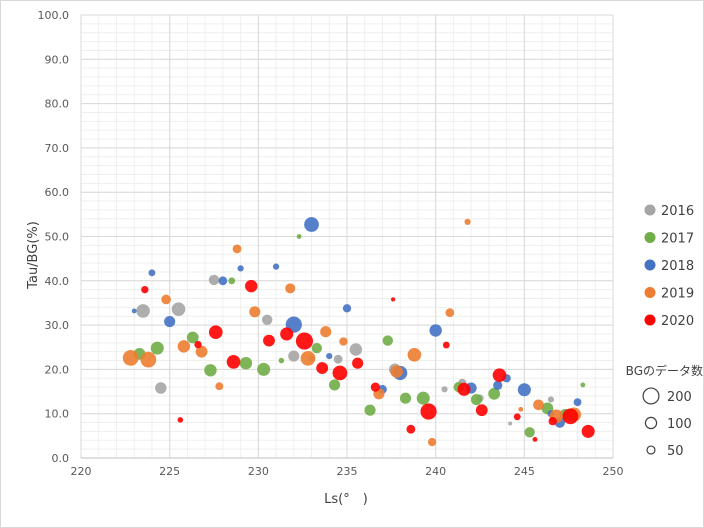  I want to click on x-tick-label: 245, so click(524, 471).